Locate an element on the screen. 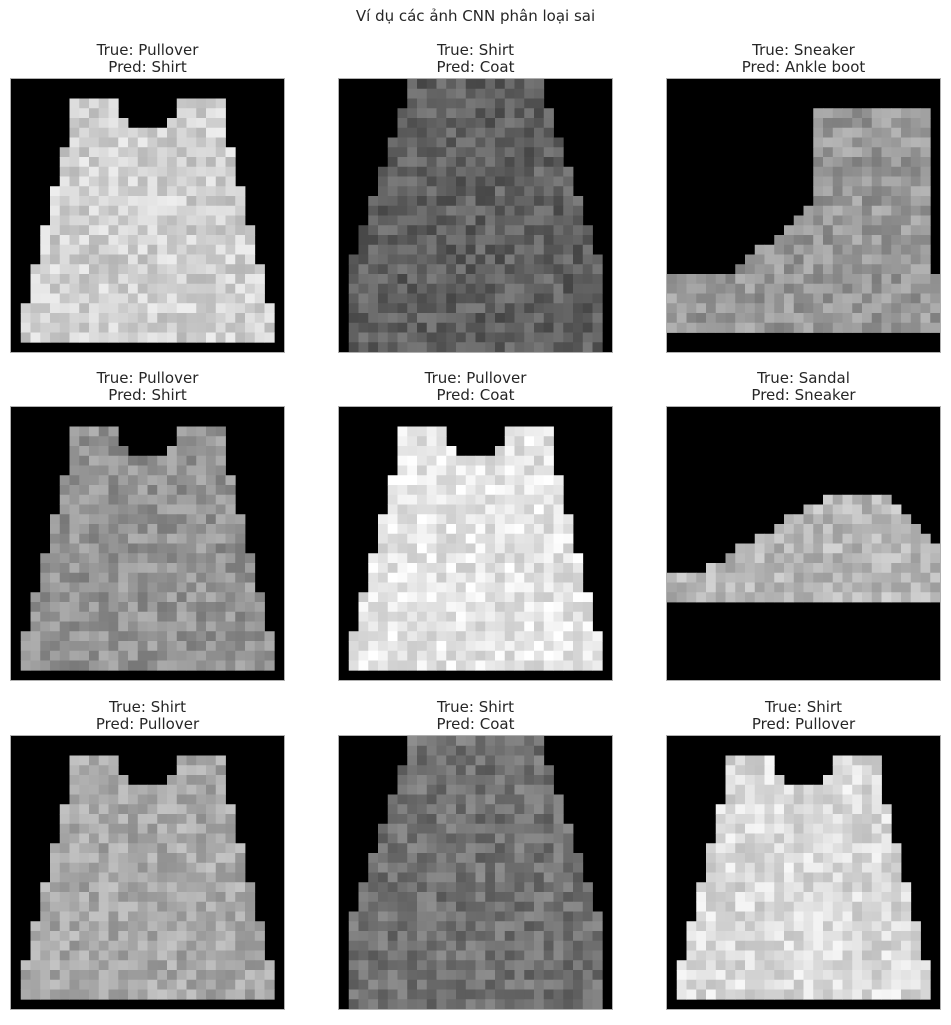 Image resolution: width=951 pixels, height=1025 pixels. panel-1-title: True: Pullover Pred: Shirt is located at coordinates (147, 60).